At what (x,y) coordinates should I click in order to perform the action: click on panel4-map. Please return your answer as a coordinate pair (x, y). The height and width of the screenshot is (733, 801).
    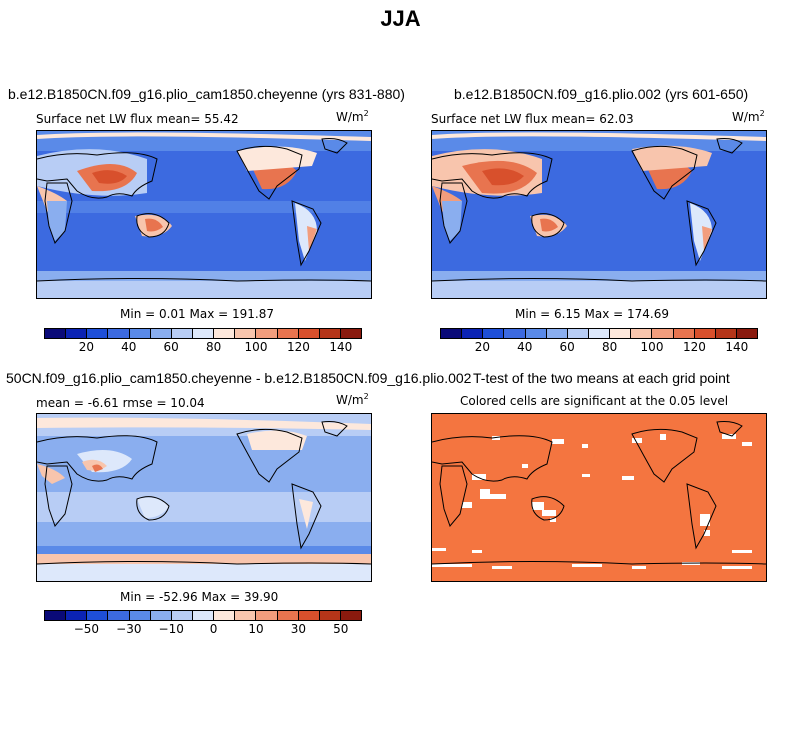
    Looking at the image, I should click on (599, 497).